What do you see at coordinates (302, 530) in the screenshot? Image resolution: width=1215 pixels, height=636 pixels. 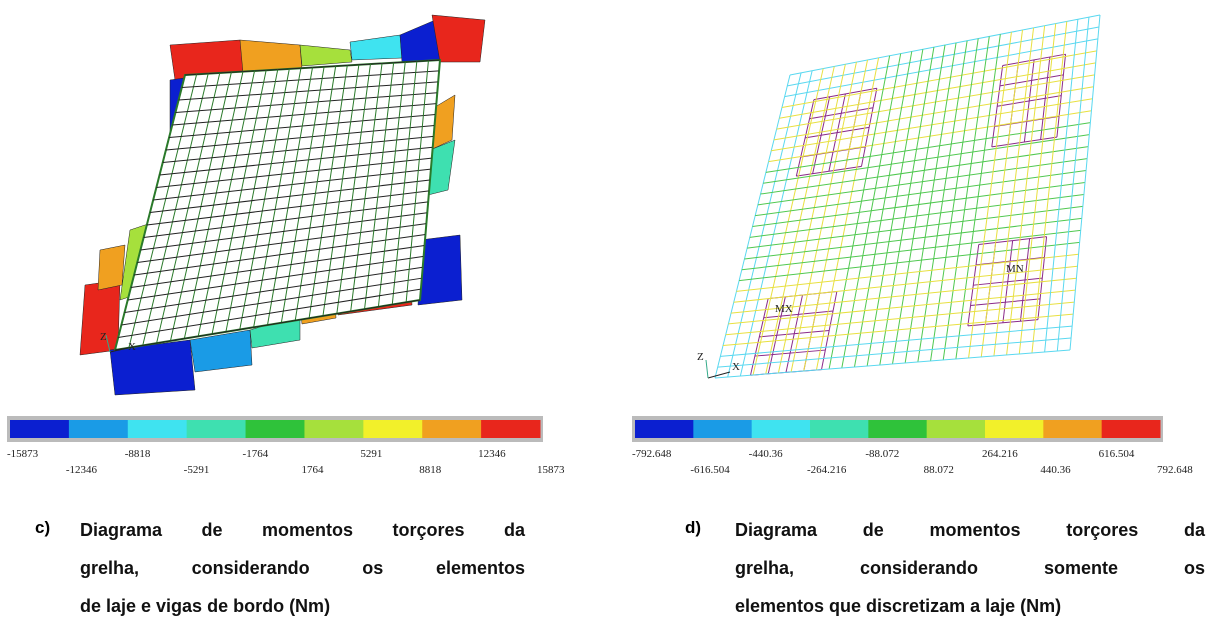 I see `caption-line: Diagrama de momentos torçores da` at bounding box center [302, 530].